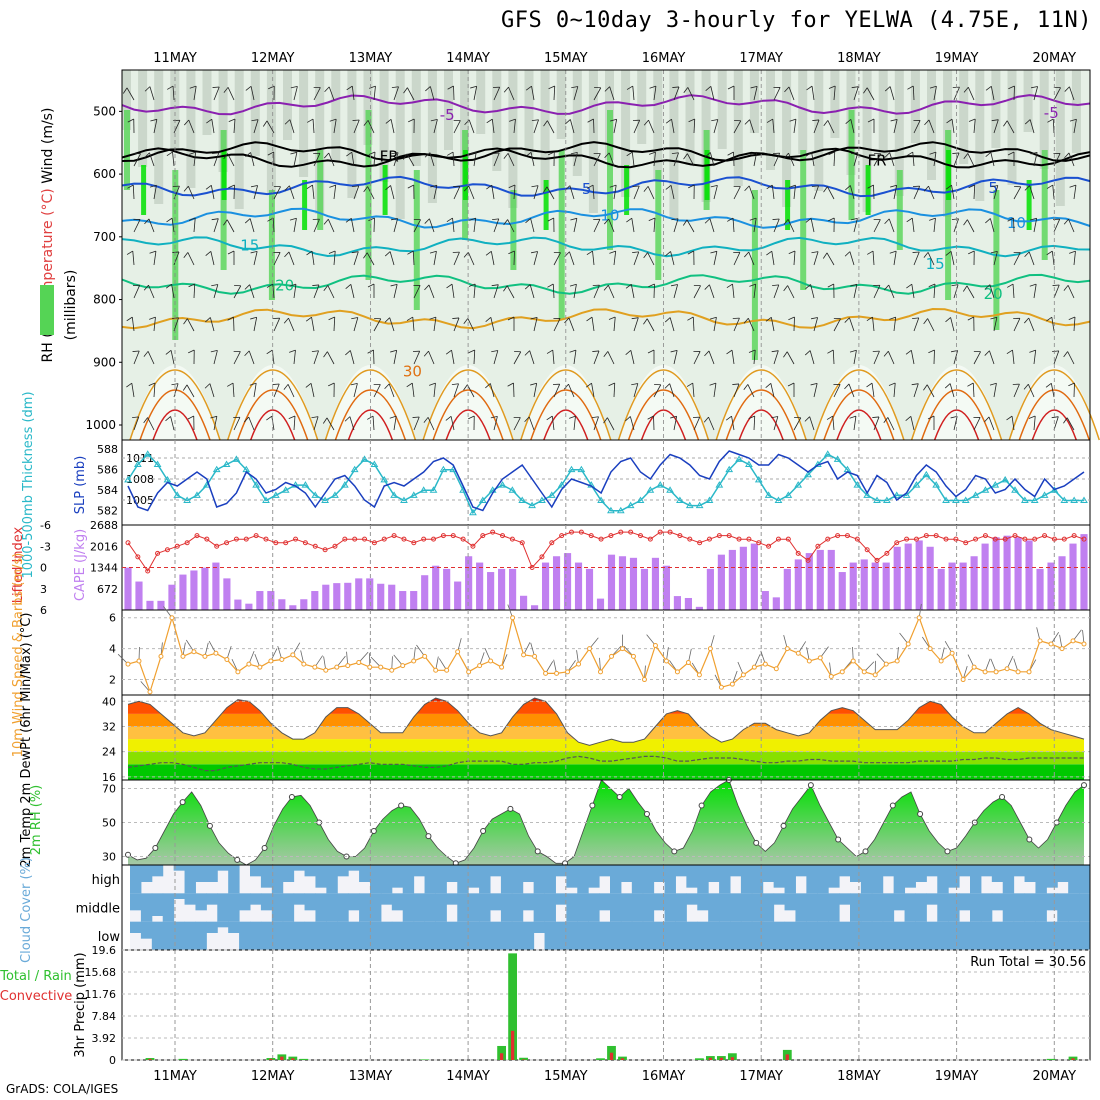  What do you see at coordinates (957, 58) in the screenshot?
I see `date-label-top: 19MAY` at bounding box center [957, 58].